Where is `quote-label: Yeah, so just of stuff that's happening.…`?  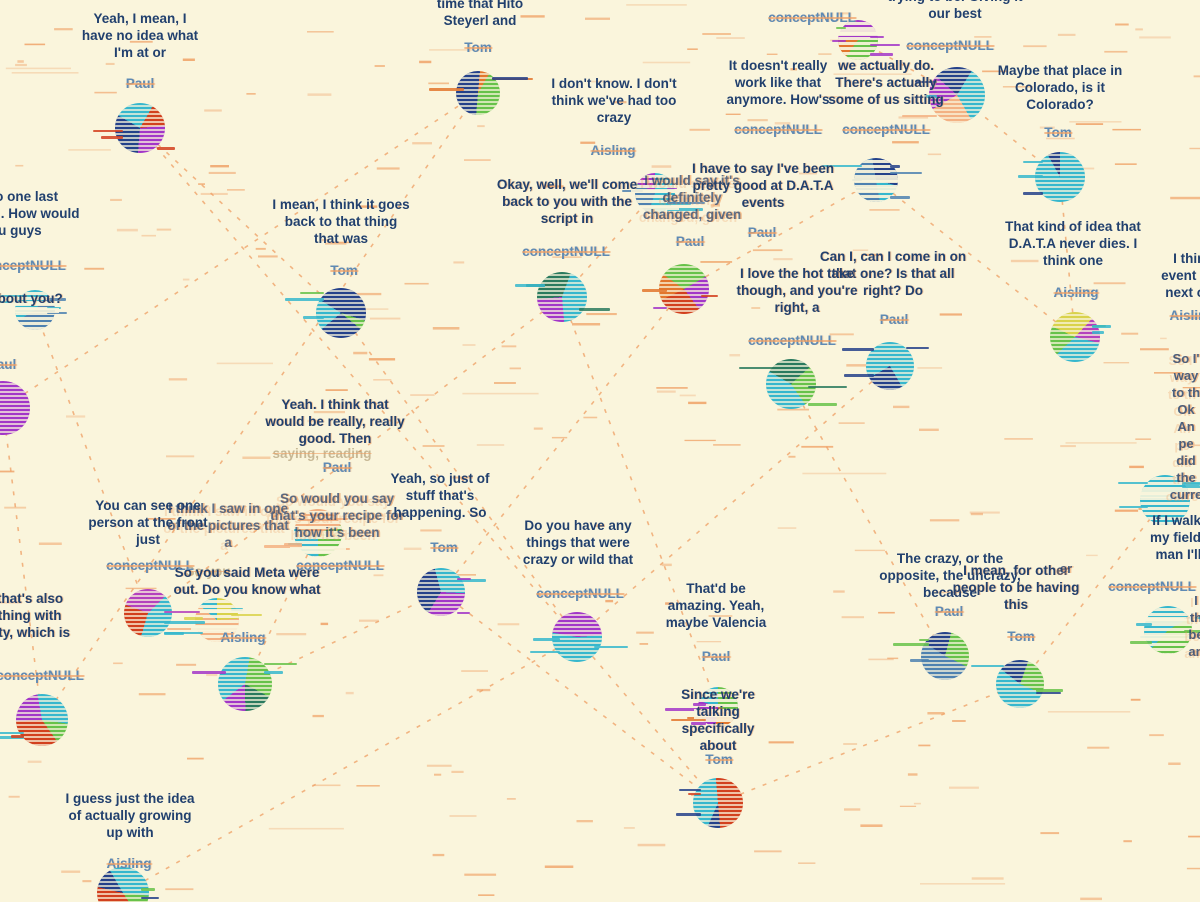
quote-label: Yeah, so just of stuff that's happening.… is located at coordinates (440, 495).